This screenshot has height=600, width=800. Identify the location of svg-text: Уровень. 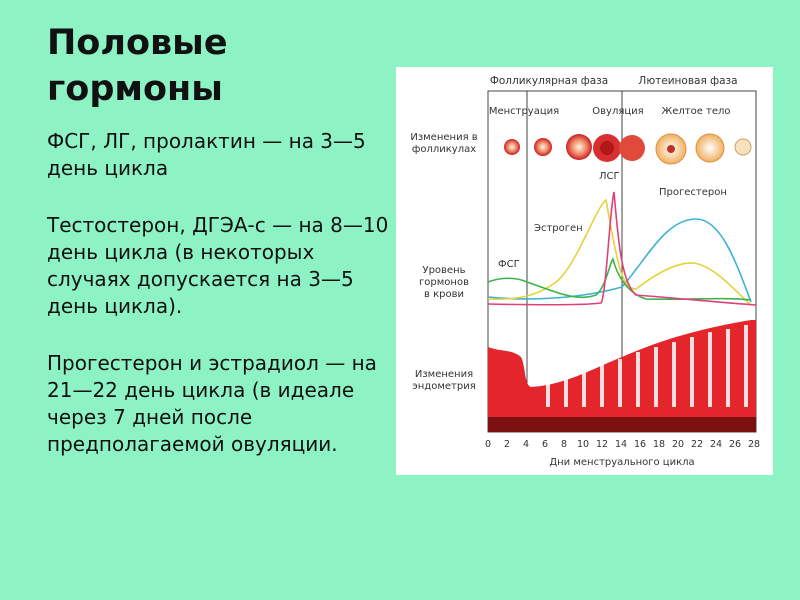
(443, 270).